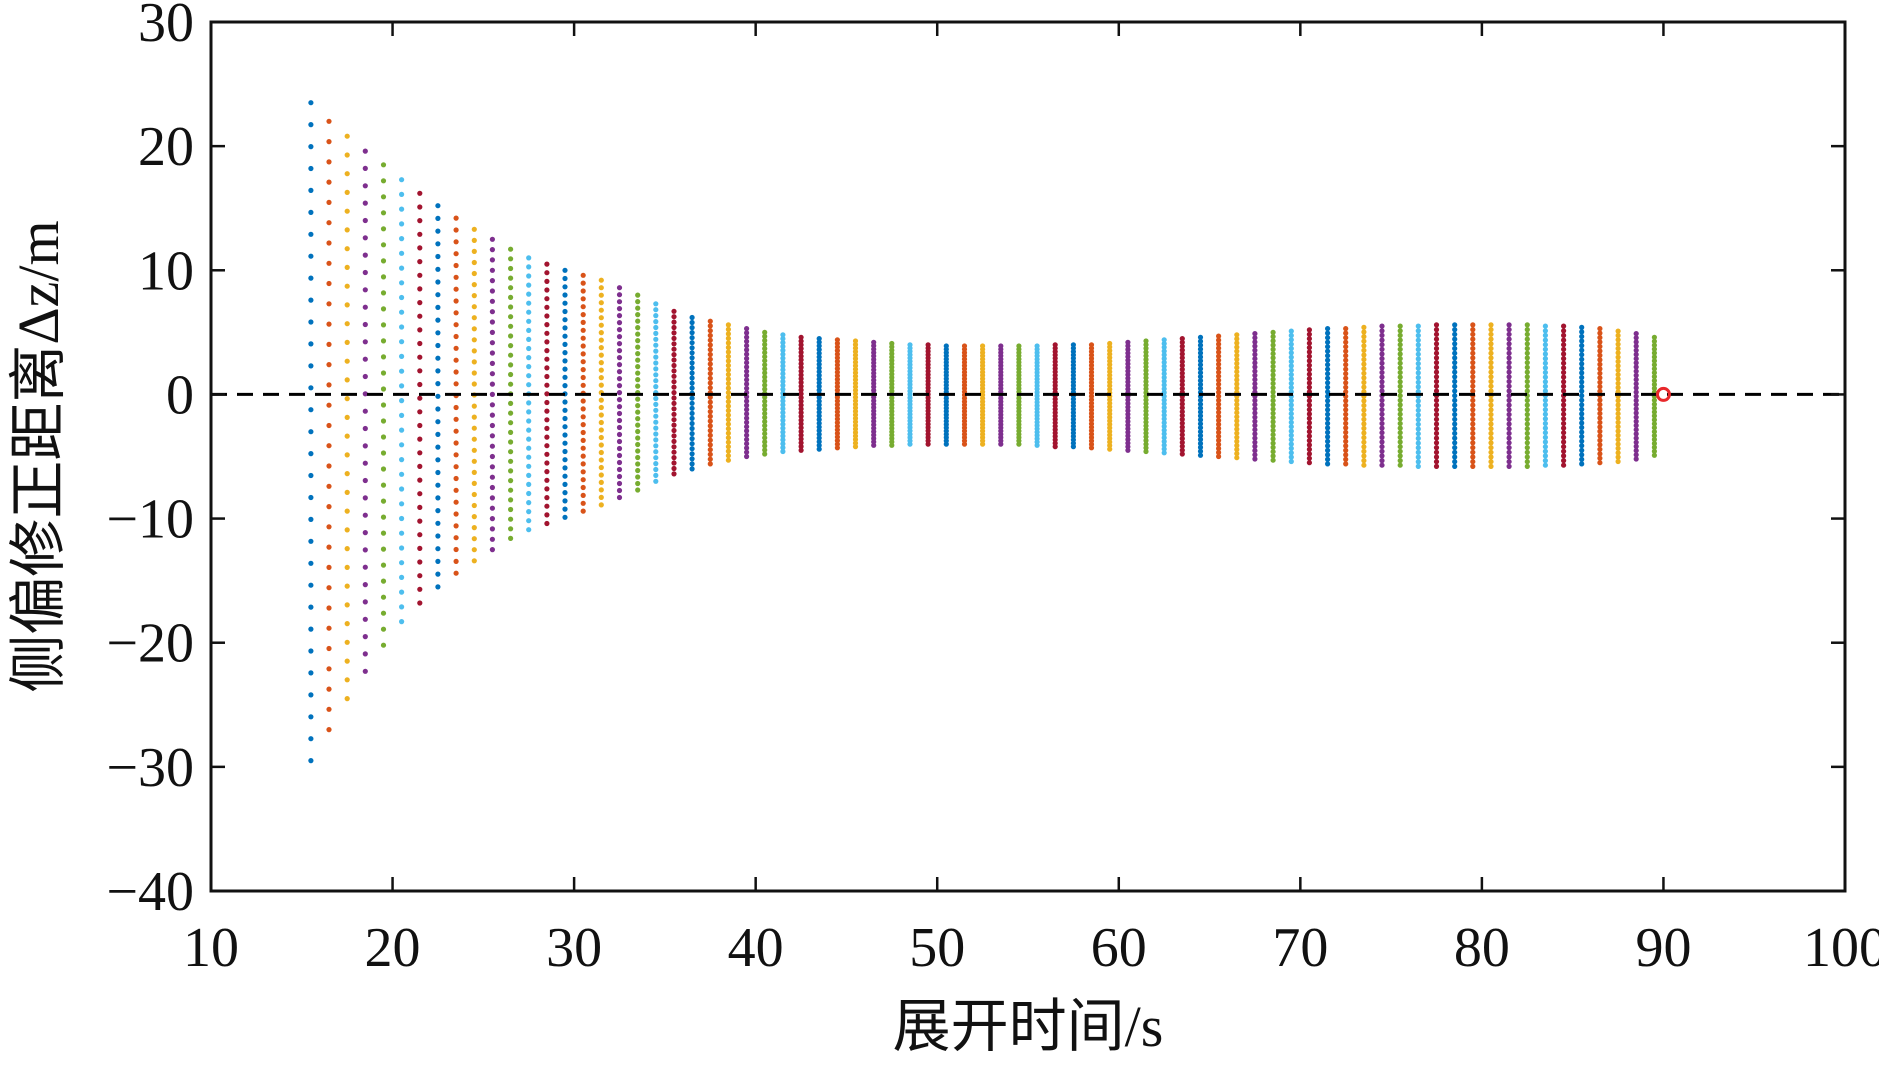 This screenshot has height=1067, width=1879. What do you see at coordinates (1300, 948) in the screenshot?
I see `x-tick-label: 70` at bounding box center [1300, 948].